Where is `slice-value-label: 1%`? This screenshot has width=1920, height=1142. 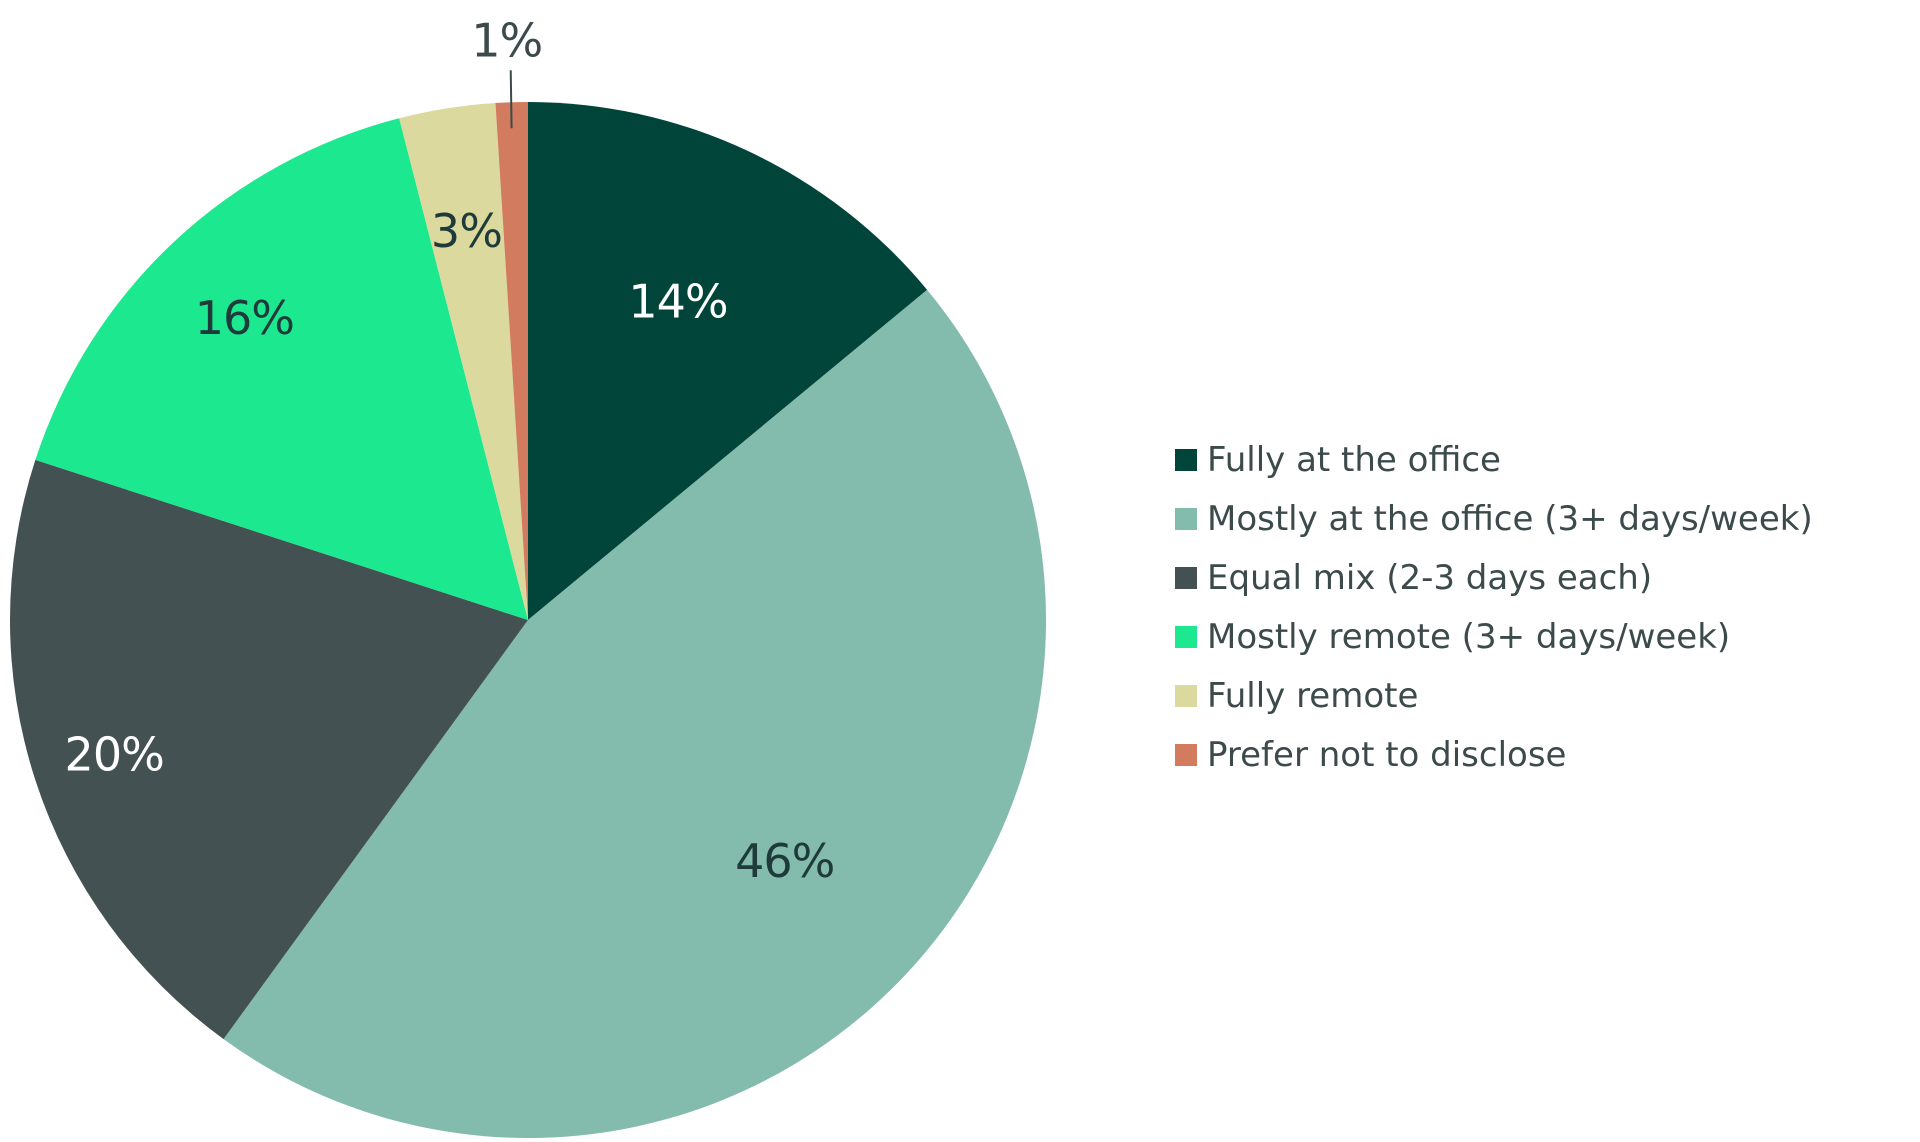
slice-value-label: 1% is located at coordinates (506, 40).